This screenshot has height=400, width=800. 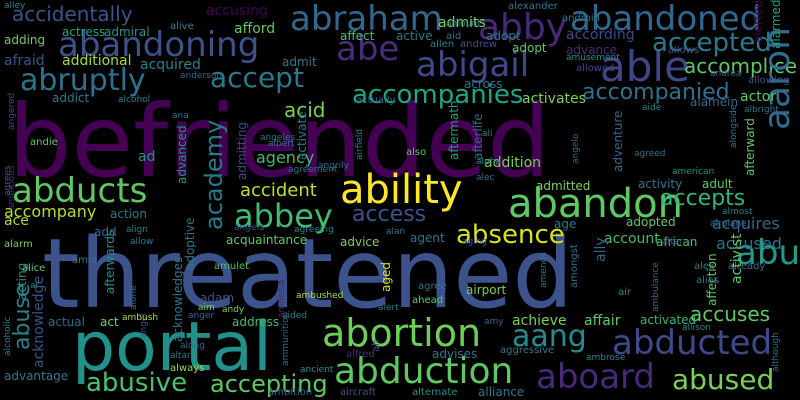 What do you see at coordinates (66, 322) in the screenshot?
I see `cloud-word: actual` at bounding box center [66, 322].